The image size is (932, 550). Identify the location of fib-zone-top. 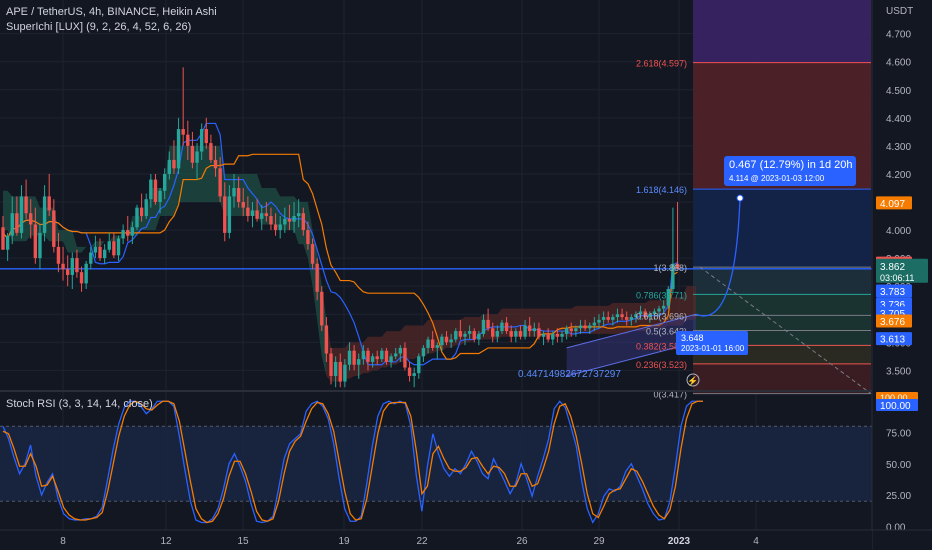
(782, 31).